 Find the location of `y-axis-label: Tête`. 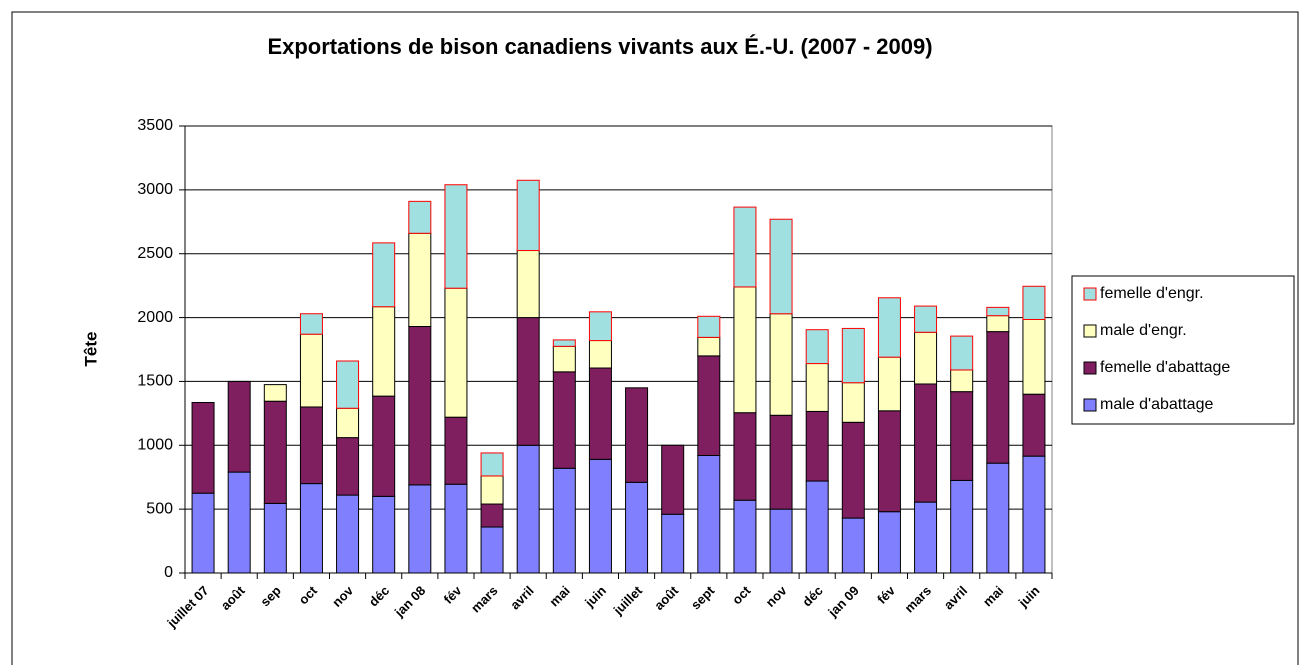

y-axis-label: Tête is located at coordinates (90, 349).